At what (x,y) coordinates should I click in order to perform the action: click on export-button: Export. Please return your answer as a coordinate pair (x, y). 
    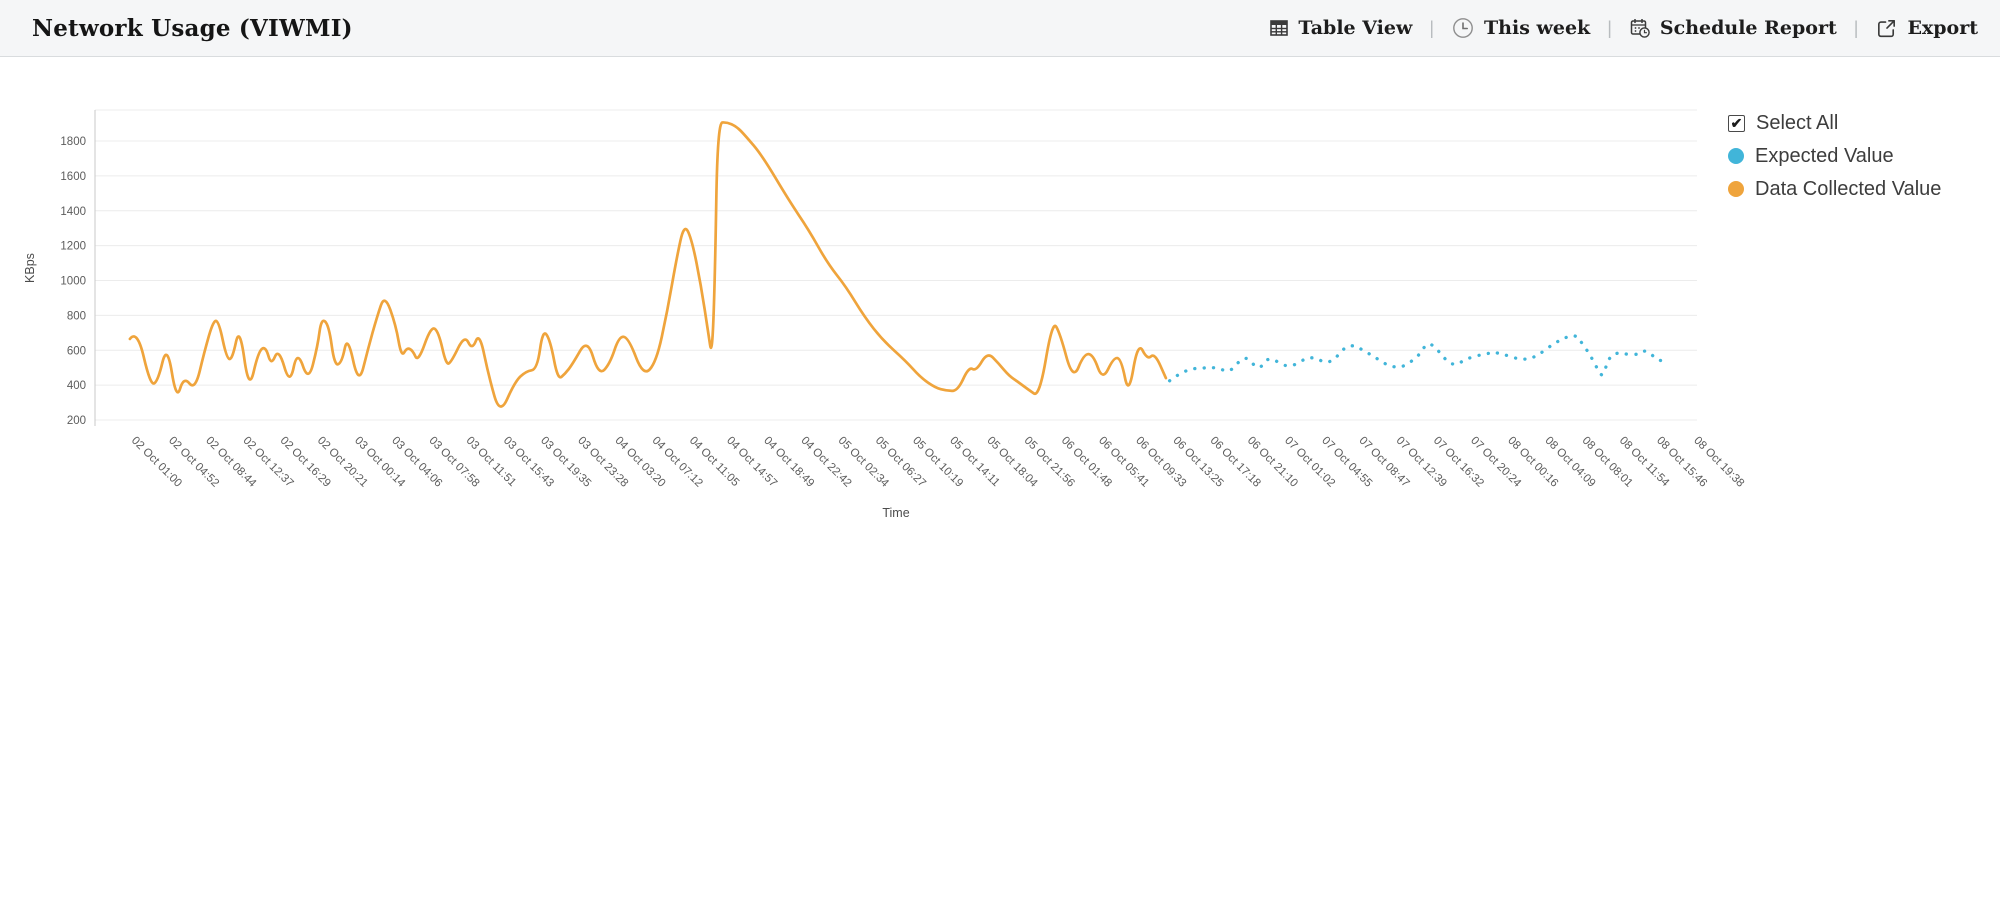
    Looking at the image, I should click on (1926, 28).